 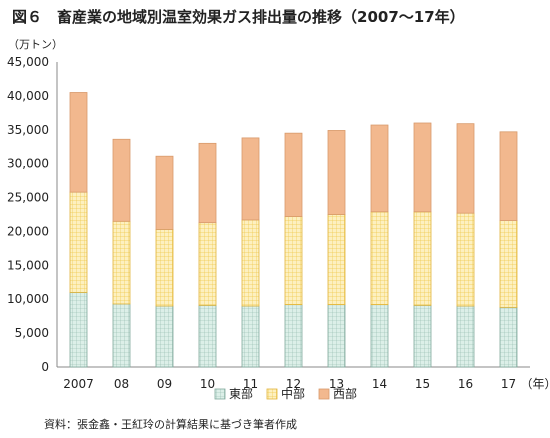 What do you see at coordinates (121, 384) in the screenshot?
I see `x-tick-label: 08` at bounding box center [121, 384].